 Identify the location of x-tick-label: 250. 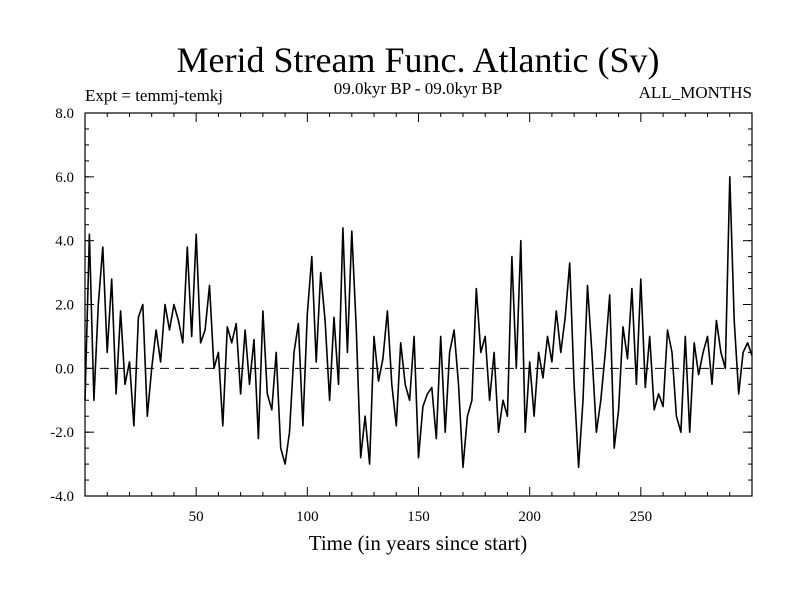
(641, 517).